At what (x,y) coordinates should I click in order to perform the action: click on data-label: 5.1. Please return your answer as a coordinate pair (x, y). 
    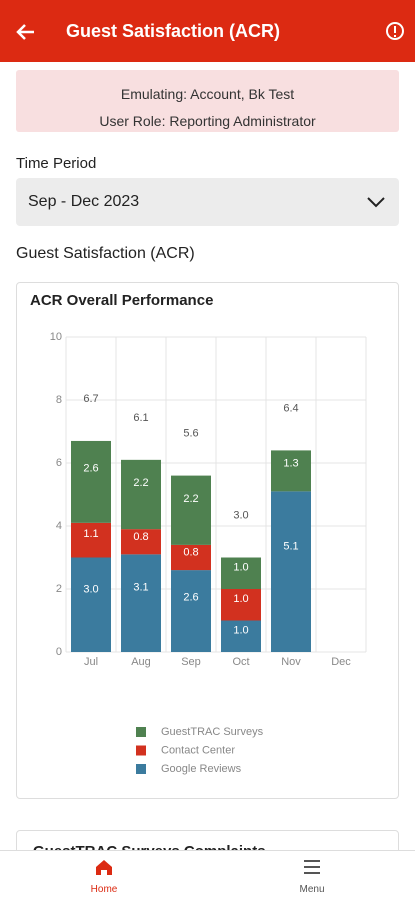
    Looking at the image, I should click on (290, 546).